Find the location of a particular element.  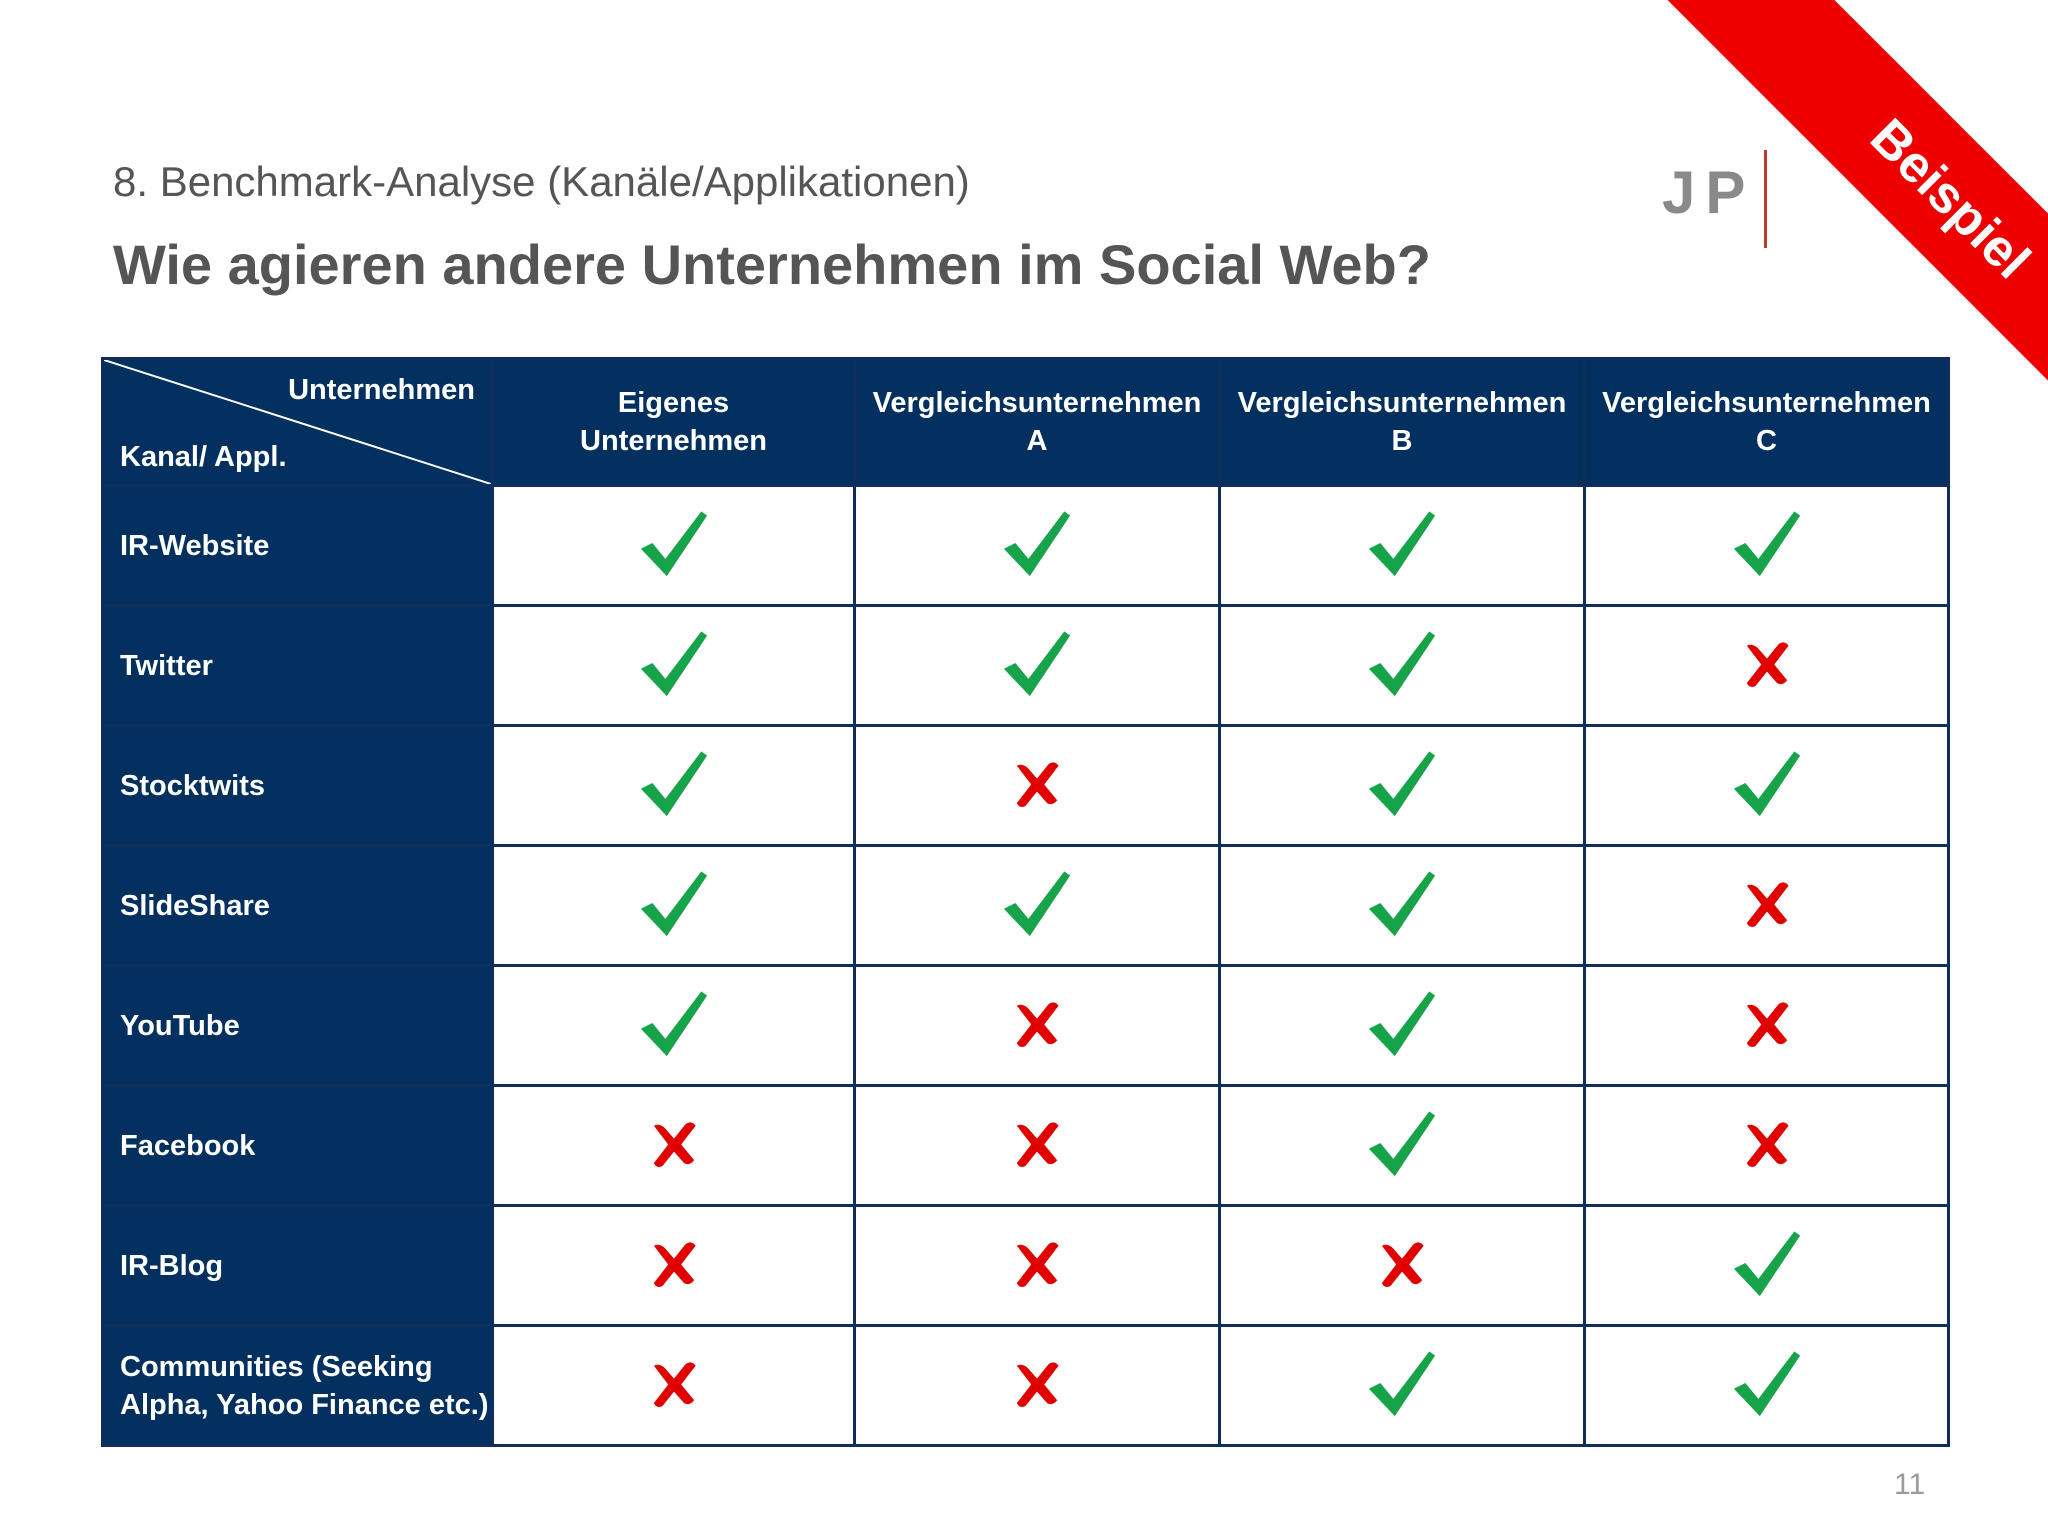

row-label: YouTube is located at coordinates (297, 1025).